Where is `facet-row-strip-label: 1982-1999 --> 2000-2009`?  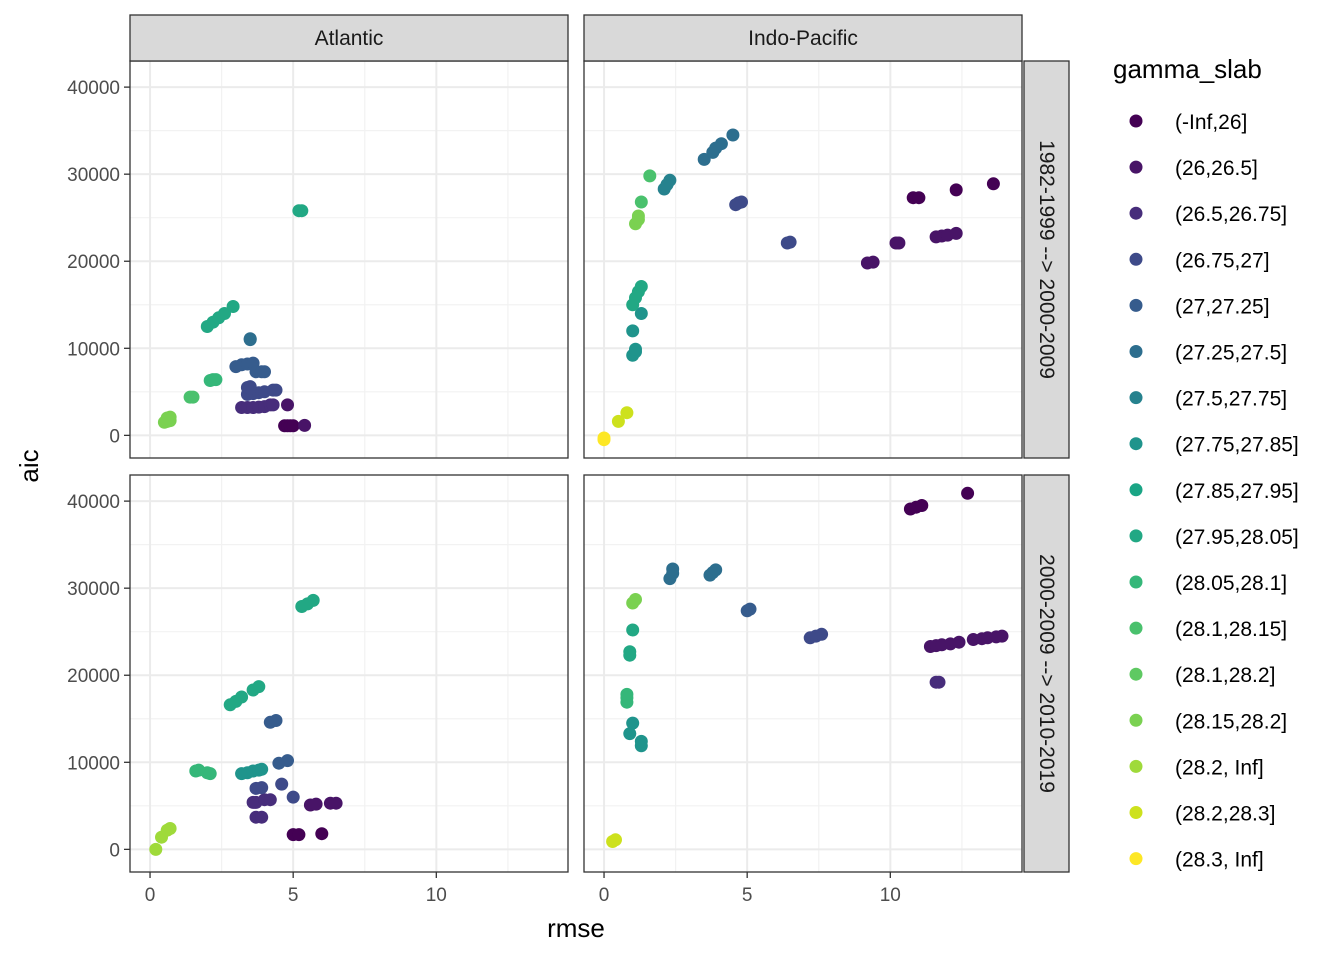 facet-row-strip-label: 1982-1999 --> 2000-2009 is located at coordinates (1046, 259).